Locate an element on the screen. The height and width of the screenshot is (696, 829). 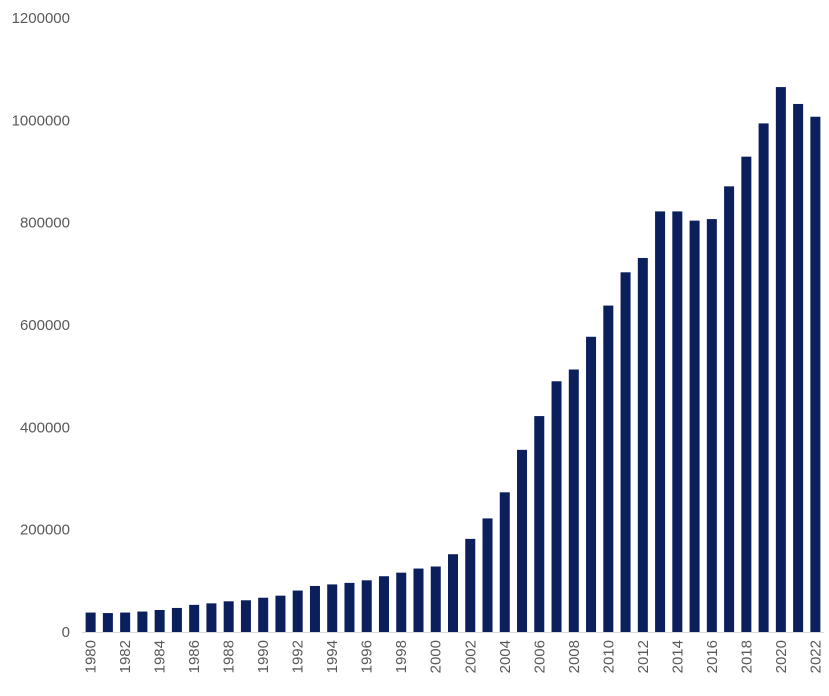
x-tick-label: 2000 is located at coordinates (436, 656).